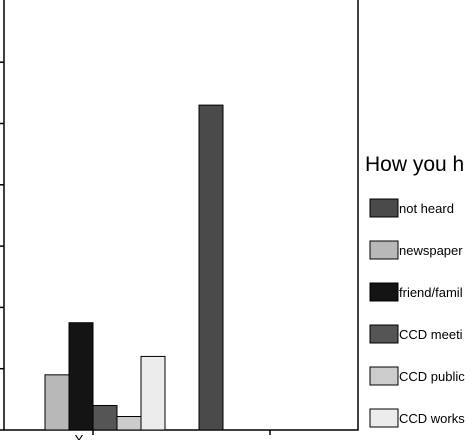  I want to click on bar-not-heard, so click(211, 267).